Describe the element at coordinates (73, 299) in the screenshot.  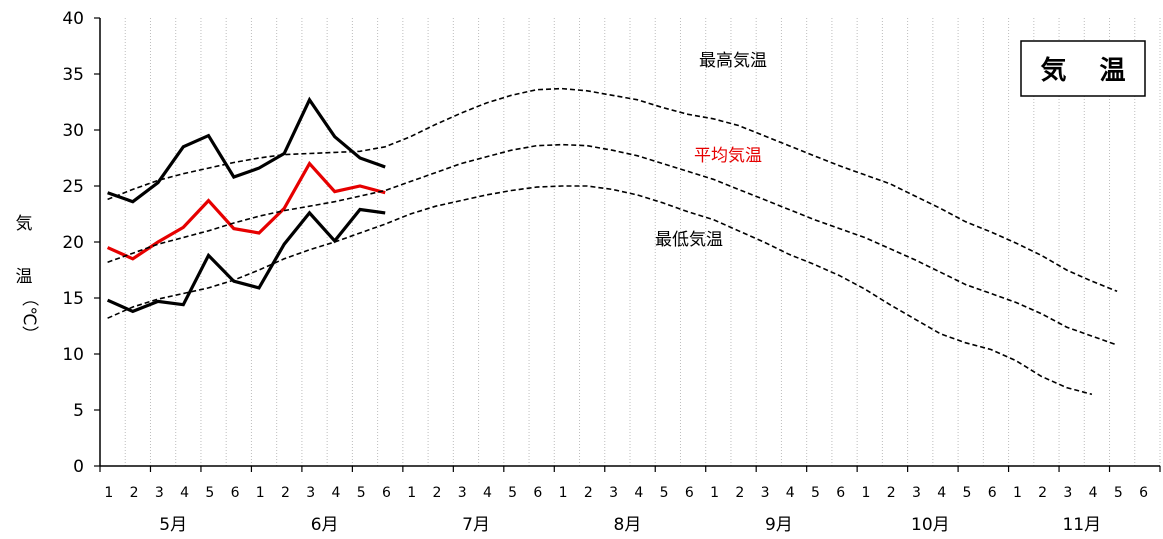
I see `y-tick-label: 15` at that location.